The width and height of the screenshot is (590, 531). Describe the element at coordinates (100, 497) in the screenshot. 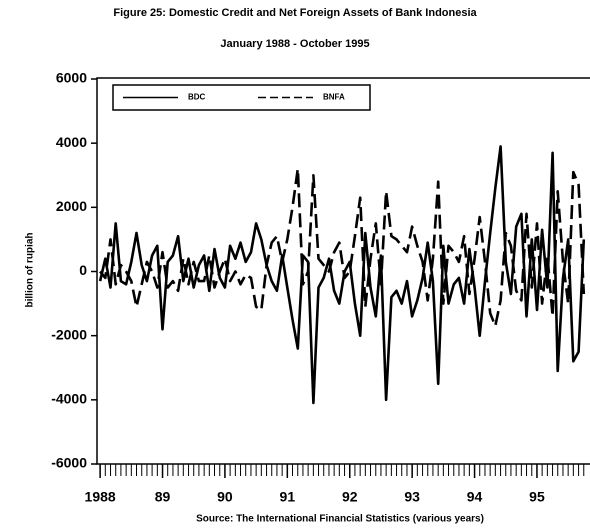

I see `x-tick-label: 1988` at that location.